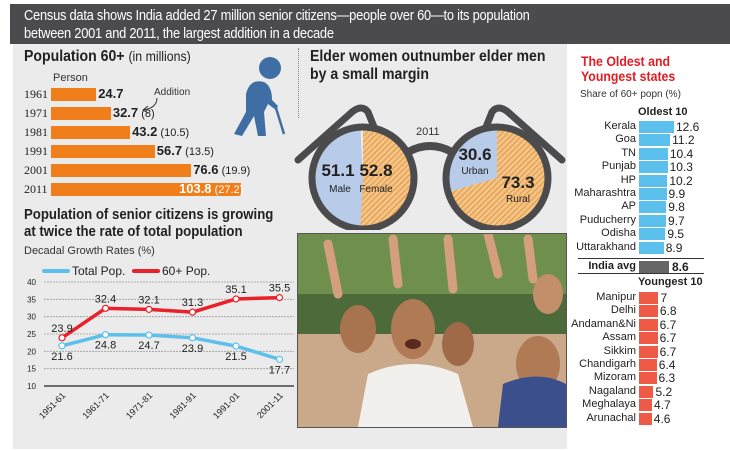 The width and height of the screenshot is (730, 450). Describe the element at coordinates (376, 189) in the screenshot. I see `pie-label: Female` at that location.